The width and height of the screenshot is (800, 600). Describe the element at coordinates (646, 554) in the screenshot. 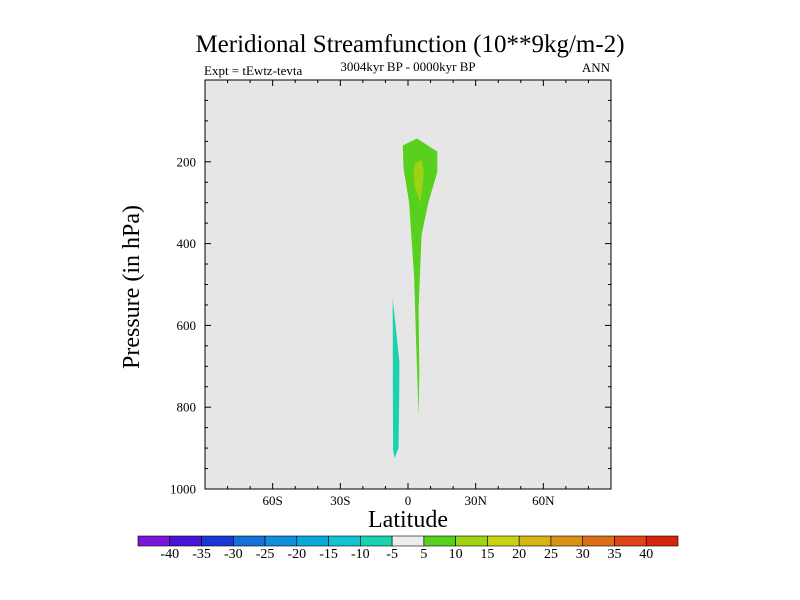

I see `colorbar-label: 40` at that location.